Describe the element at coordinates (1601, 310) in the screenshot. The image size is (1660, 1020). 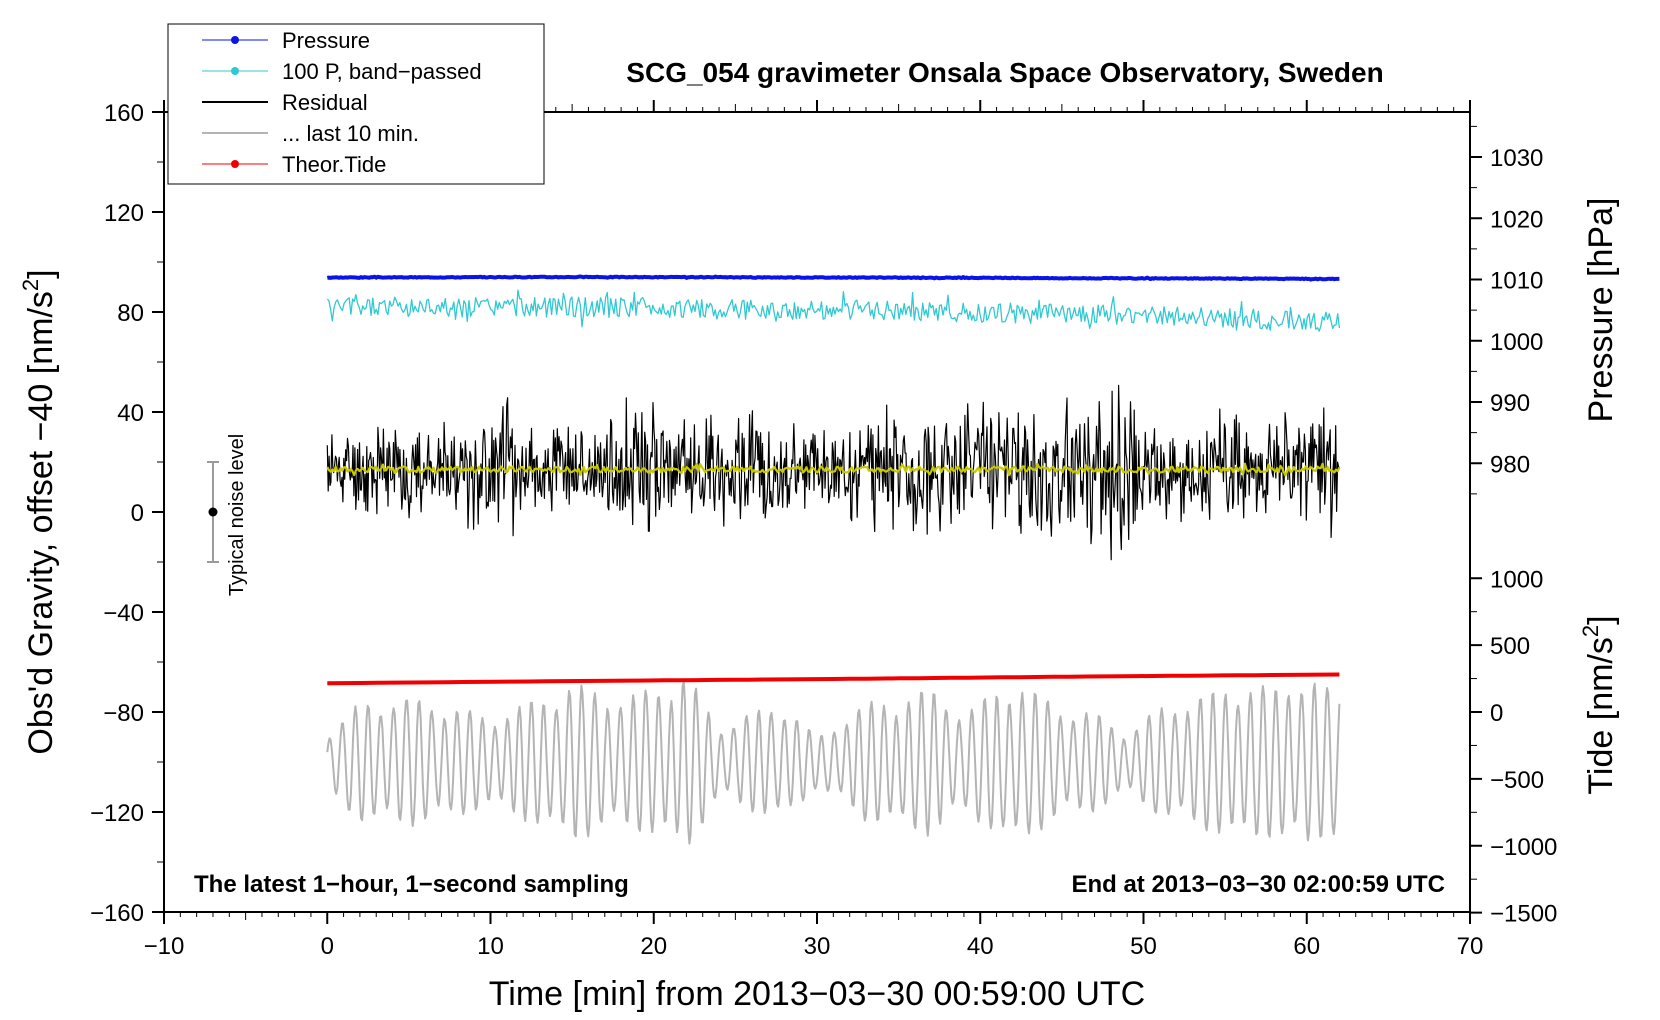
I see `pressure-axis-title: Pressure [hPa]` at that location.